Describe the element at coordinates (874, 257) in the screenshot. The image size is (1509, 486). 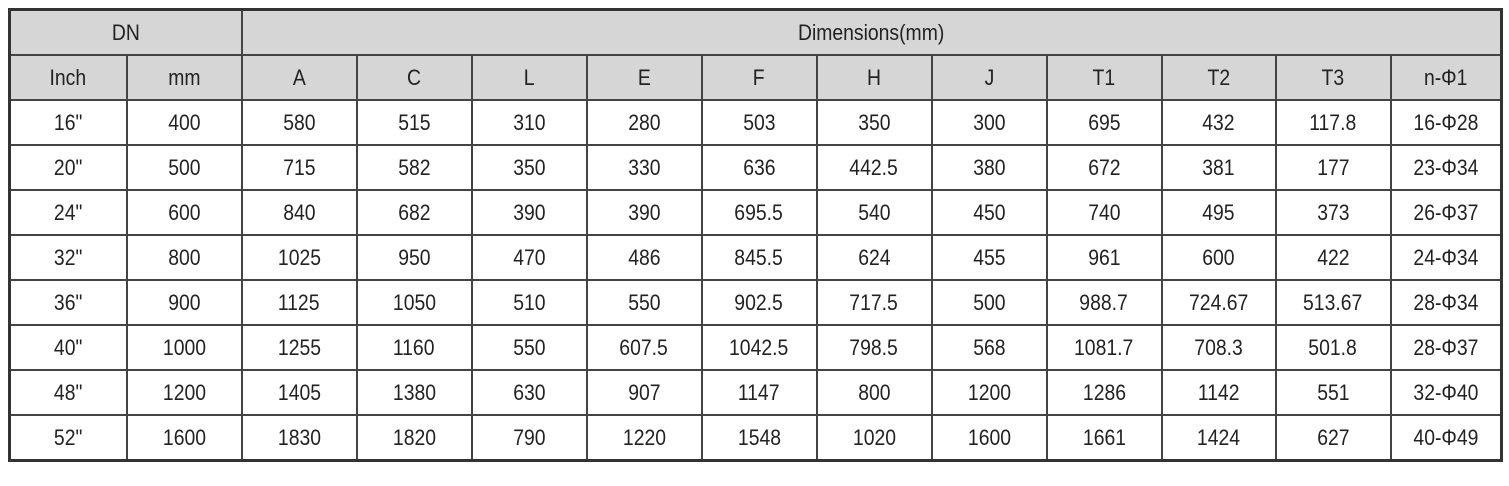
I see `cell-value: 624` at that location.